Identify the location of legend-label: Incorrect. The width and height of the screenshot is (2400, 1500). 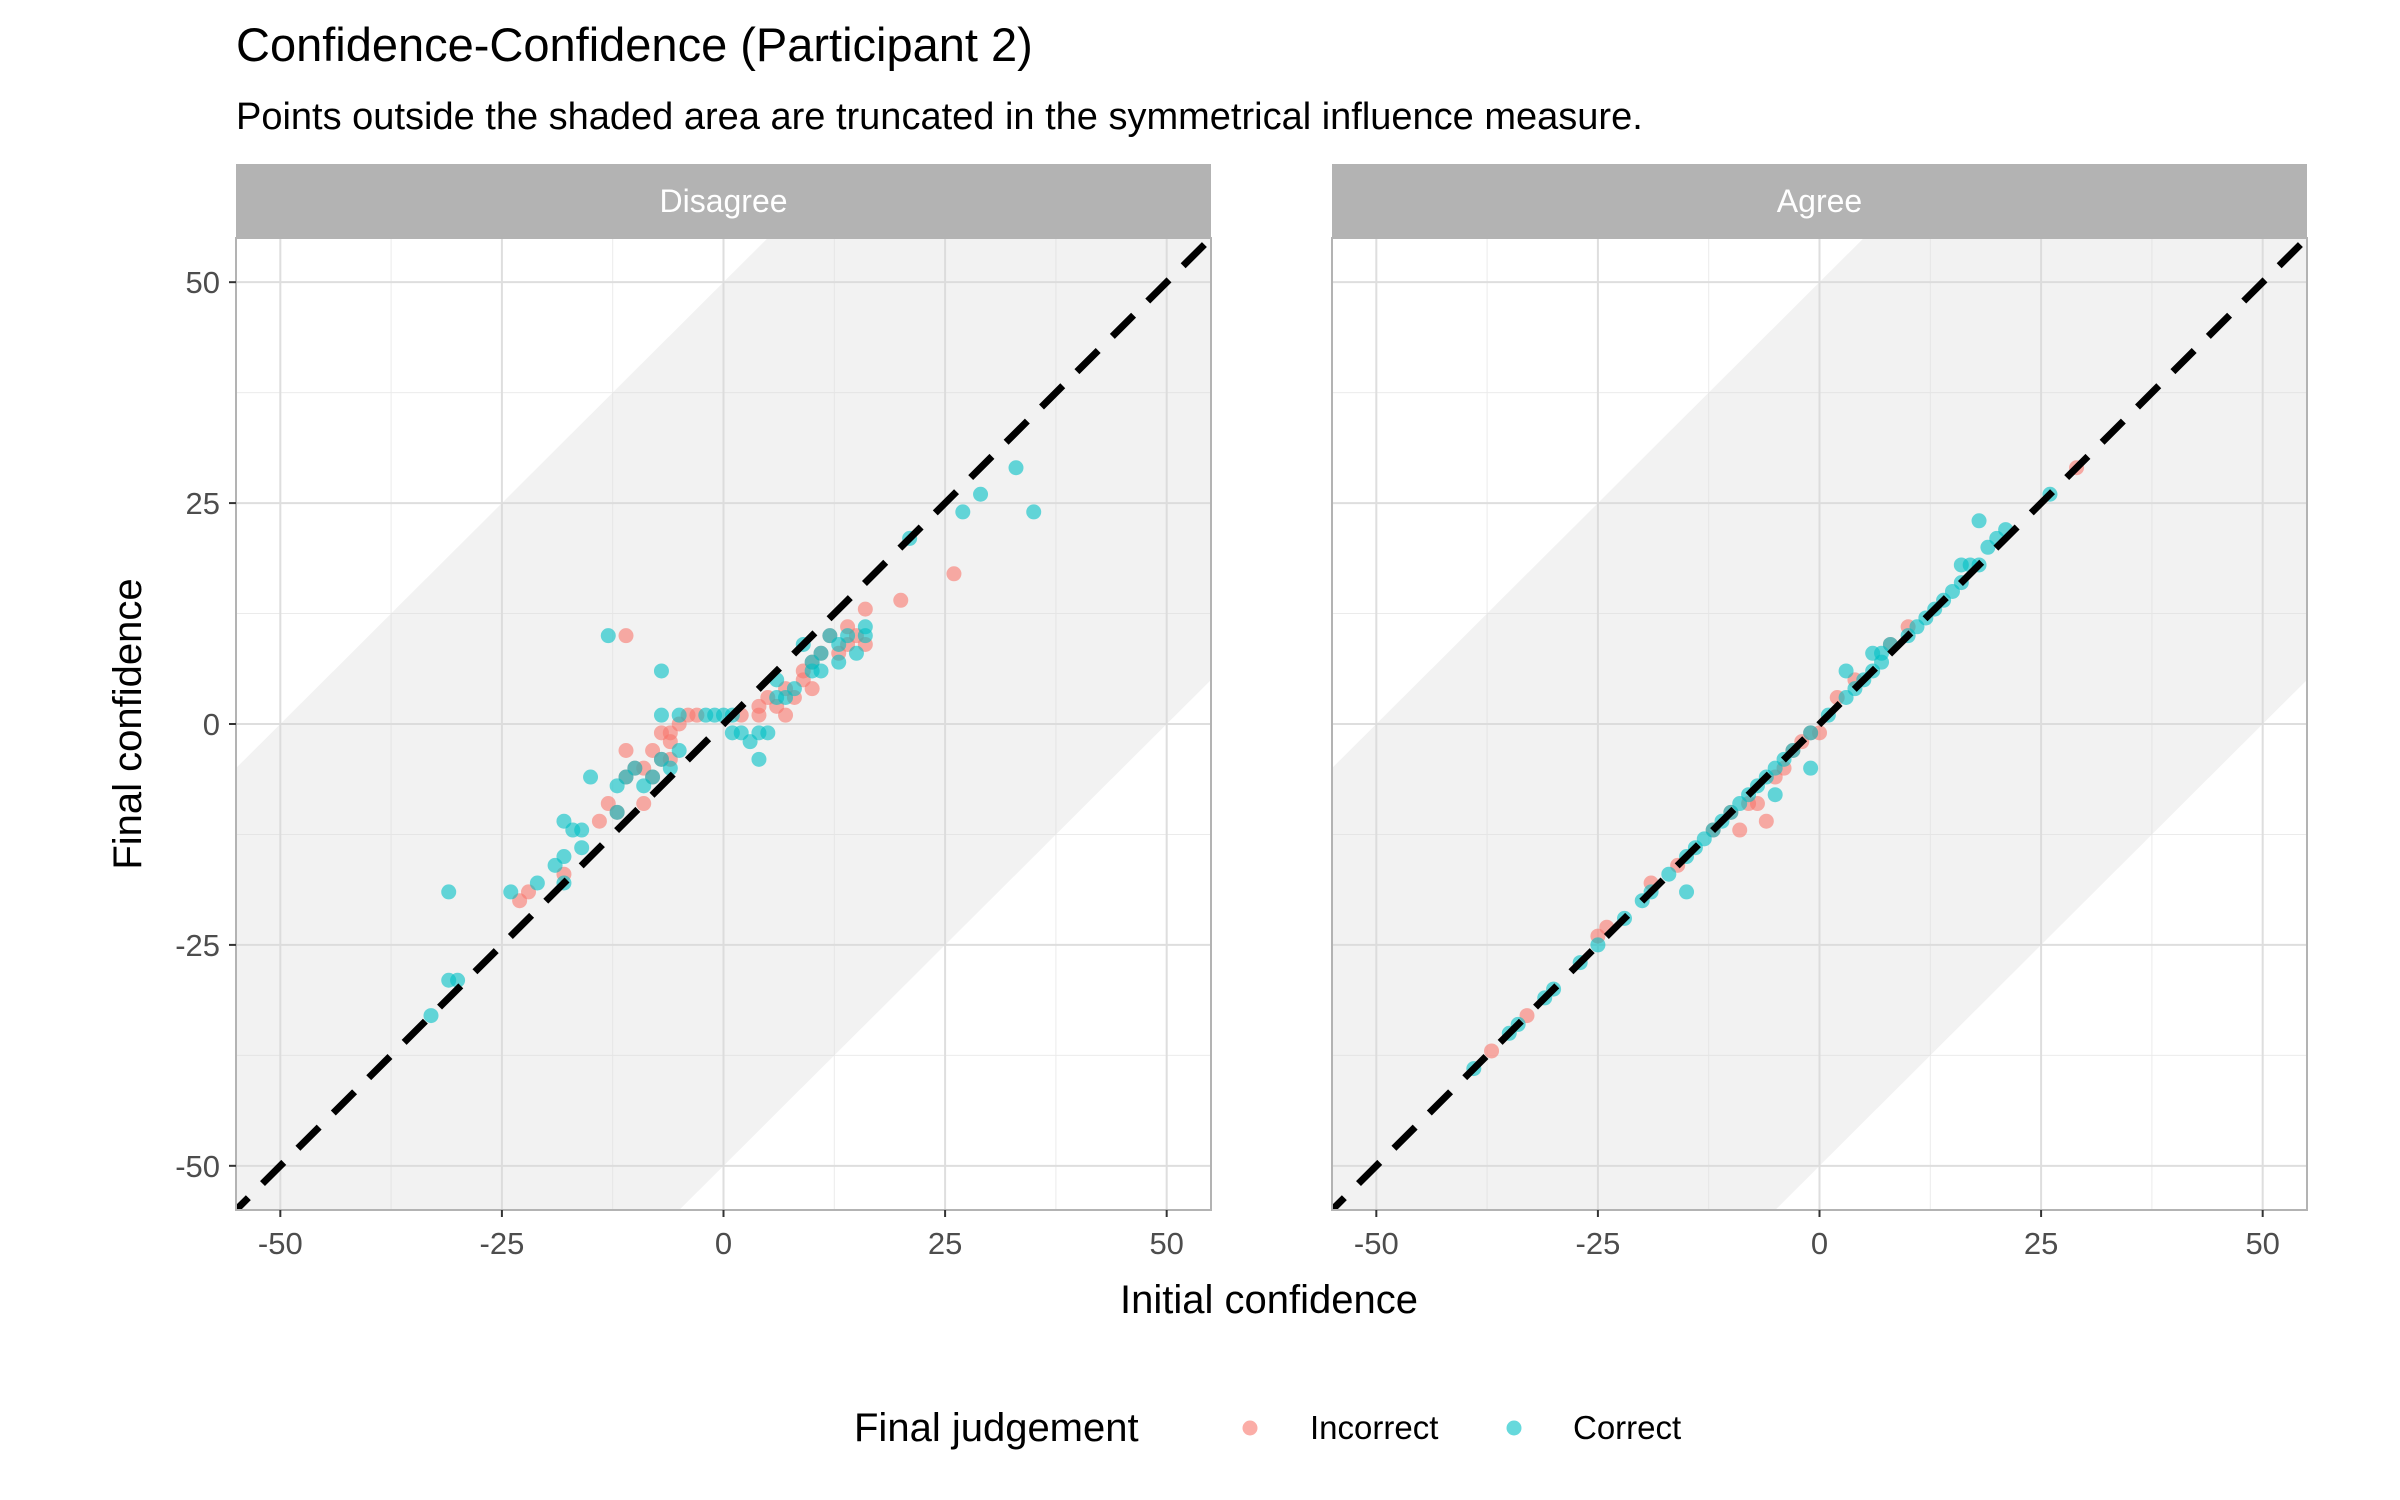
(1374, 1427).